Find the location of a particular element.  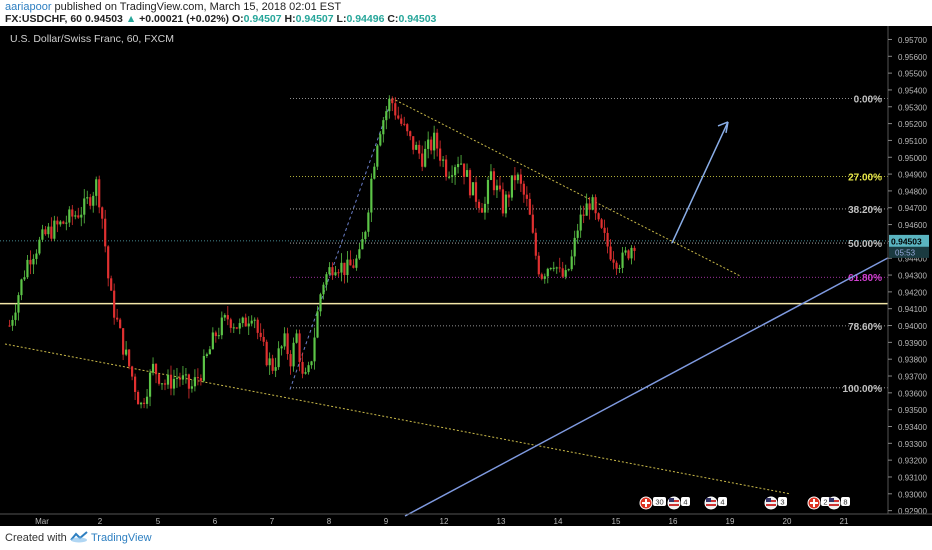

time-tick-label: 7 is located at coordinates (272, 521).